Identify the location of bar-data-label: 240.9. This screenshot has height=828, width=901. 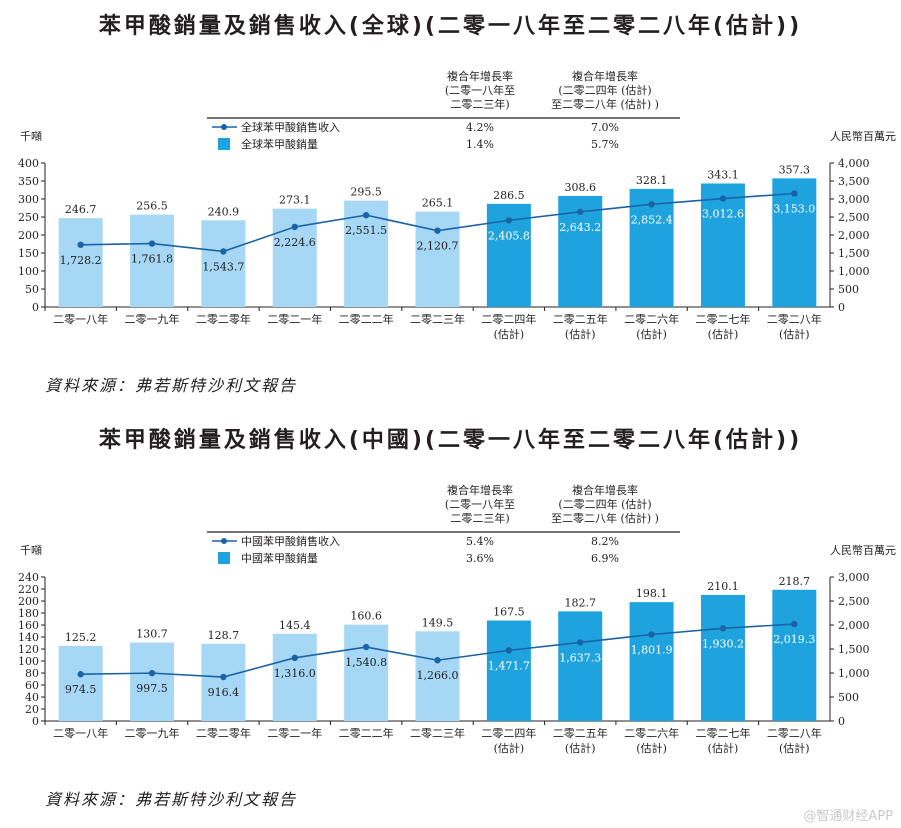
(224, 211).